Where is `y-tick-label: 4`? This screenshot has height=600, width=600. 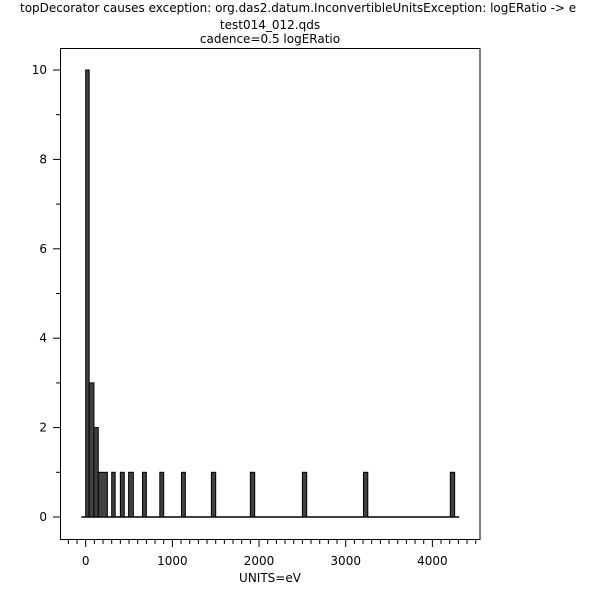 y-tick-label: 4 is located at coordinates (43, 338).